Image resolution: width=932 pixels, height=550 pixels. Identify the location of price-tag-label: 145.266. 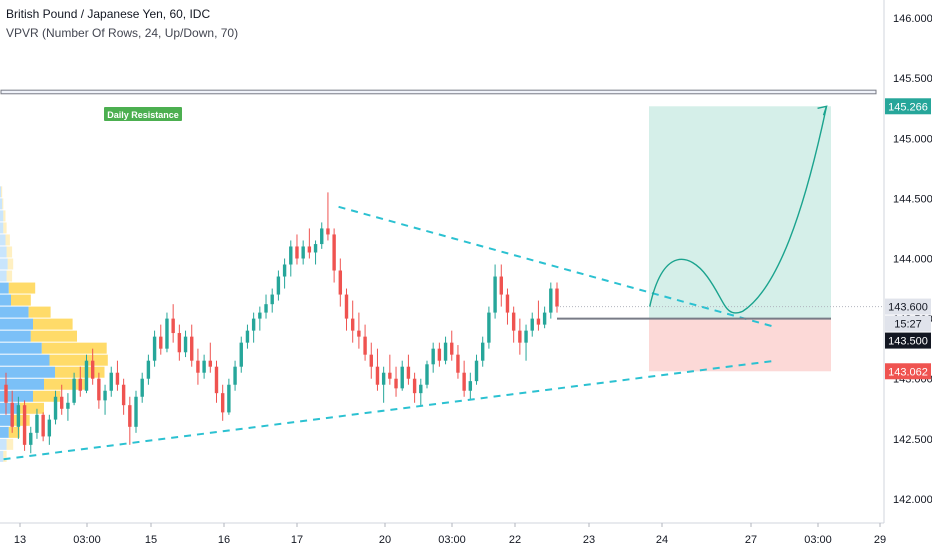
(908, 107).